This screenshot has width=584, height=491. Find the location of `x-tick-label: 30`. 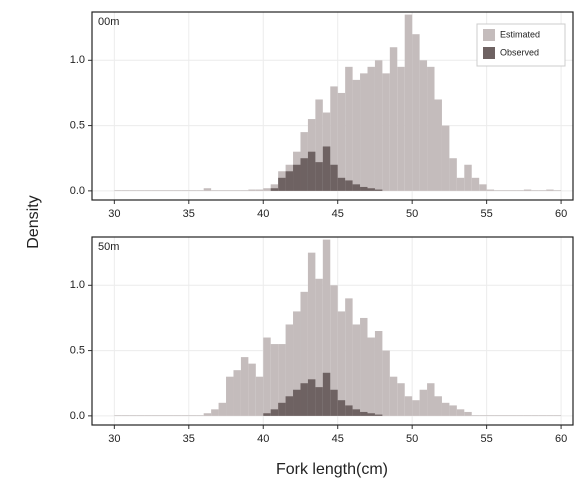

x-tick-label: 30 is located at coordinates (114, 439).